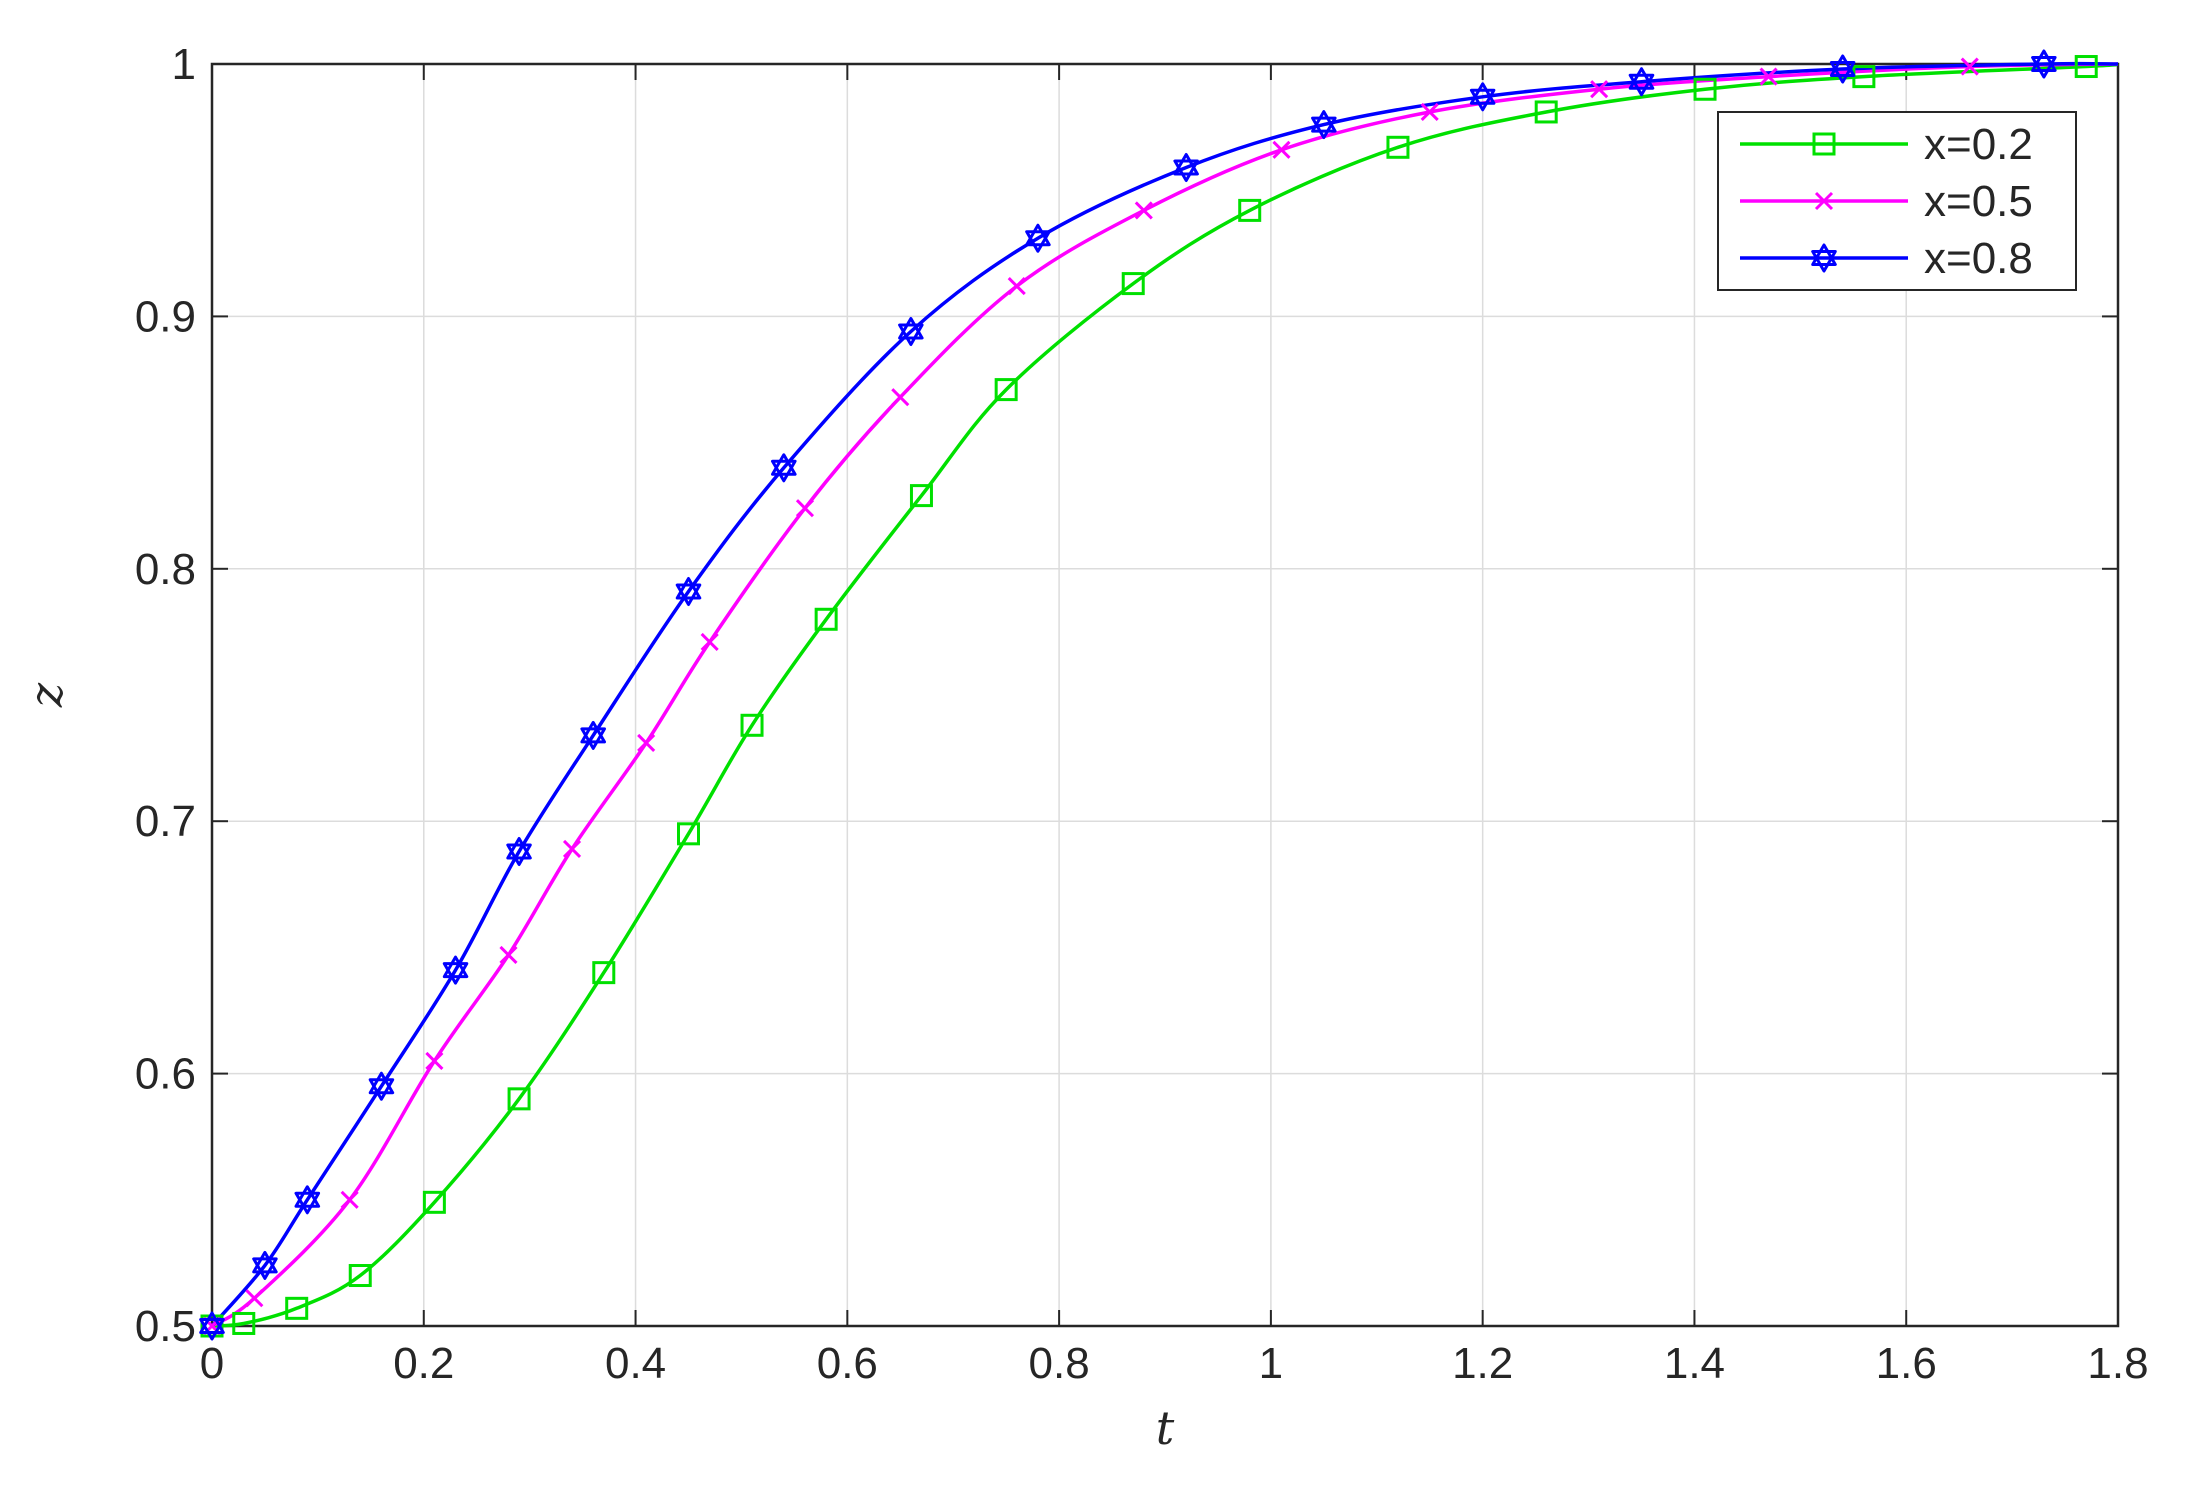 Image resolution: width=2185 pixels, height=1493 pixels. What do you see at coordinates (184, 64) in the screenshot?
I see `y-tick-label: 1` at bounding box center [184, 64].